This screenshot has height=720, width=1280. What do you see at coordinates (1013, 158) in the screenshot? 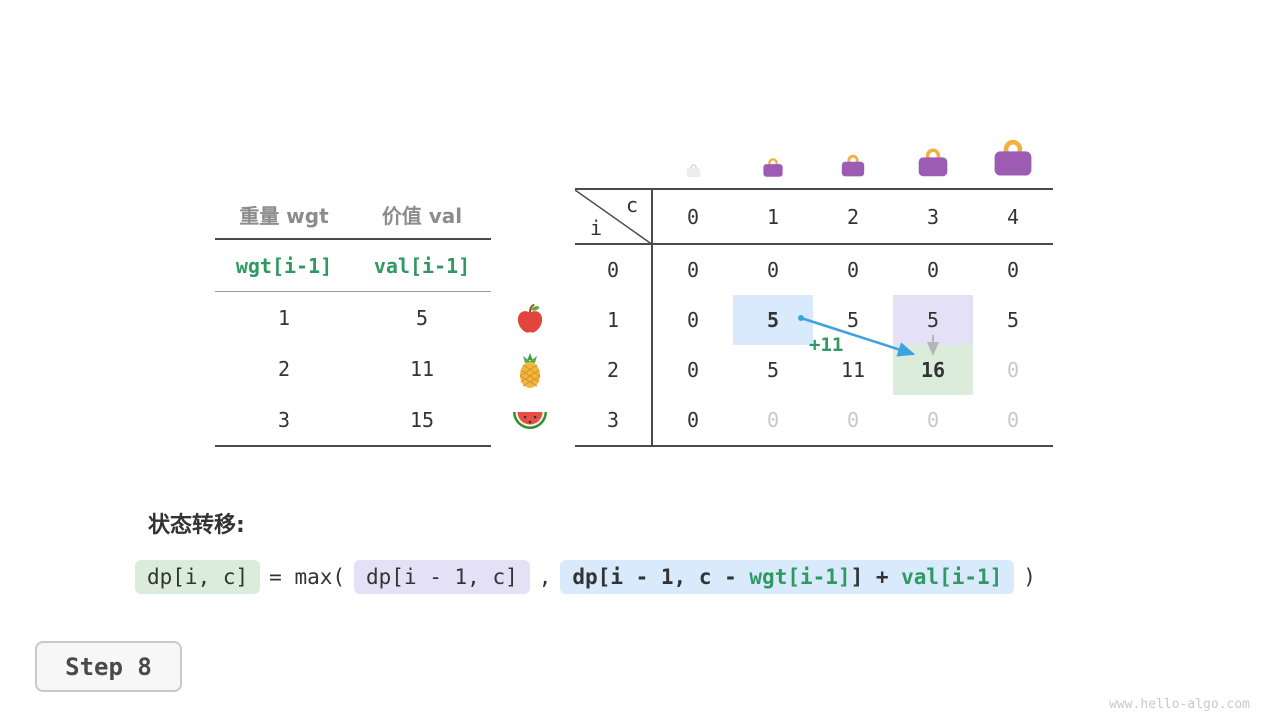
I see `bag-icon-xlarge` at bounding box center [1013, 158].